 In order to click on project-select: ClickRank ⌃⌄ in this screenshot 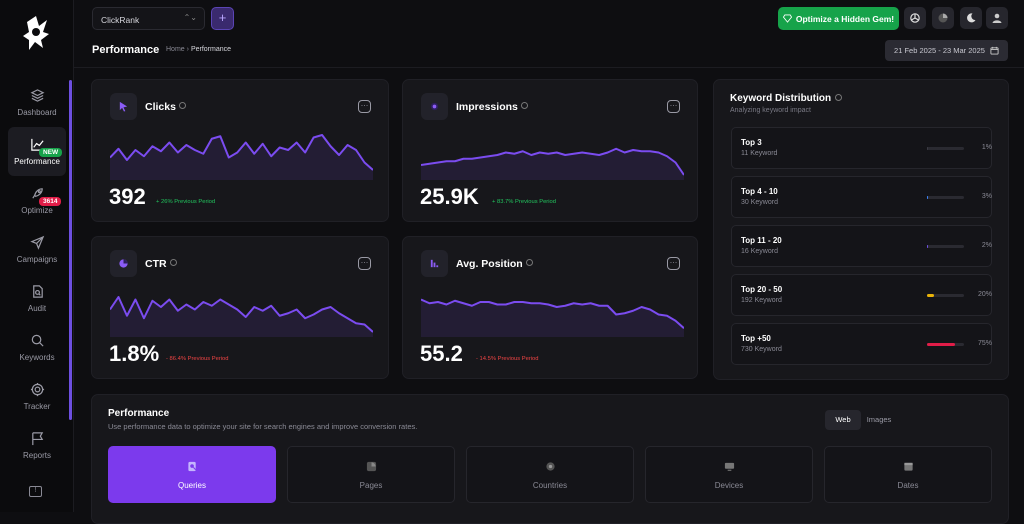, I will do `click(148, 18)`.